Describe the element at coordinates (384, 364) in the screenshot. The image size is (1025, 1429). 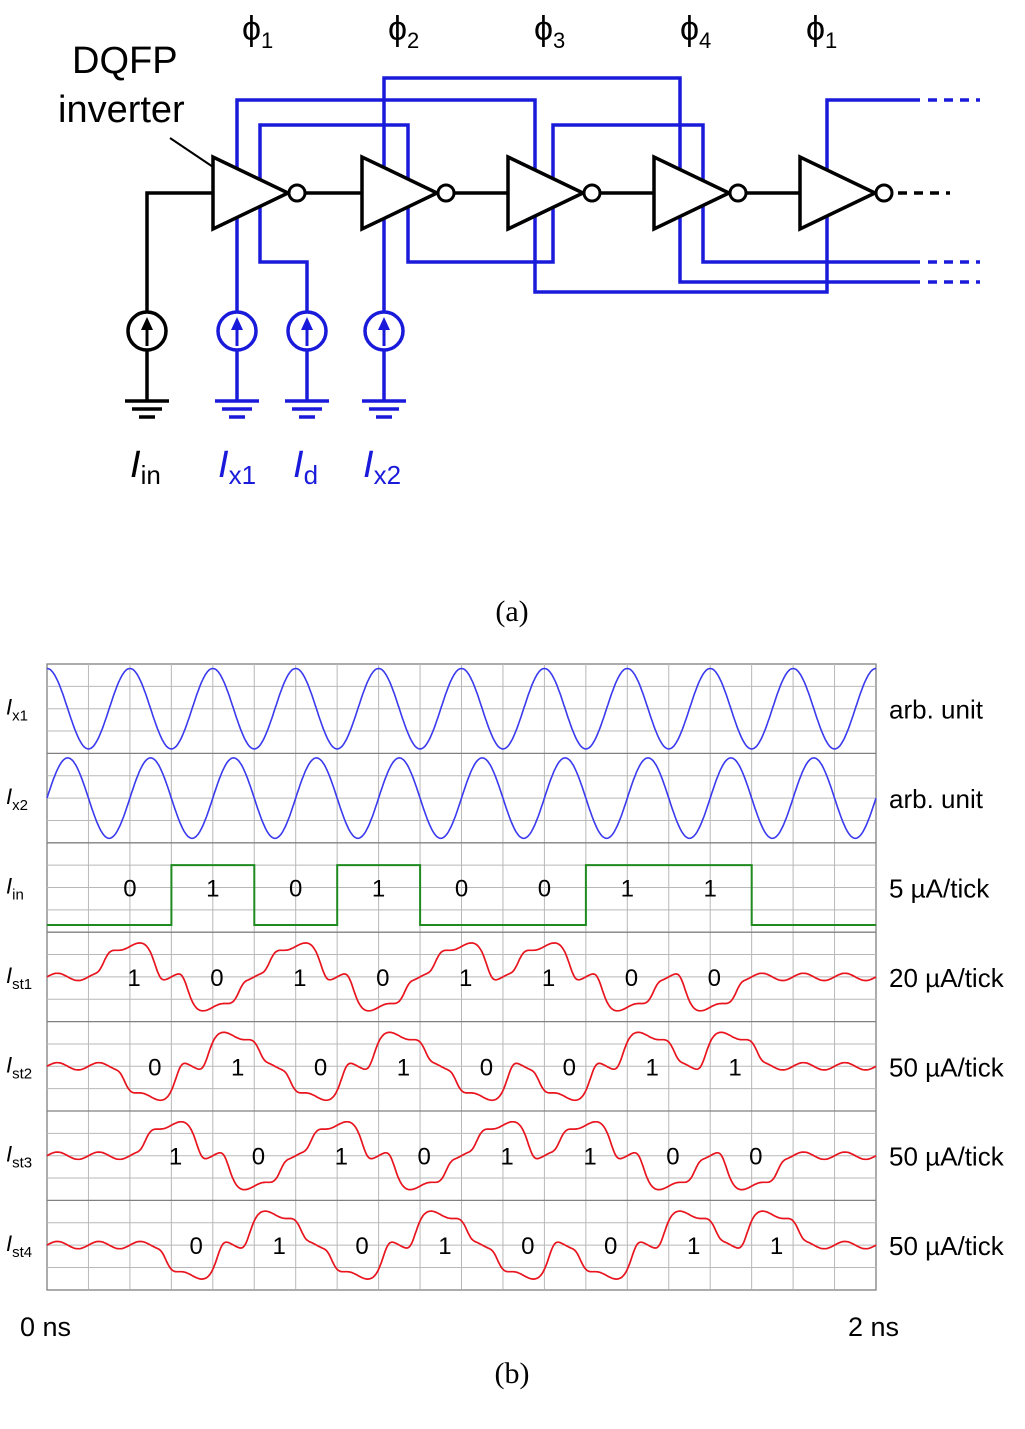
I see `current-source-x2-icon` at that location.